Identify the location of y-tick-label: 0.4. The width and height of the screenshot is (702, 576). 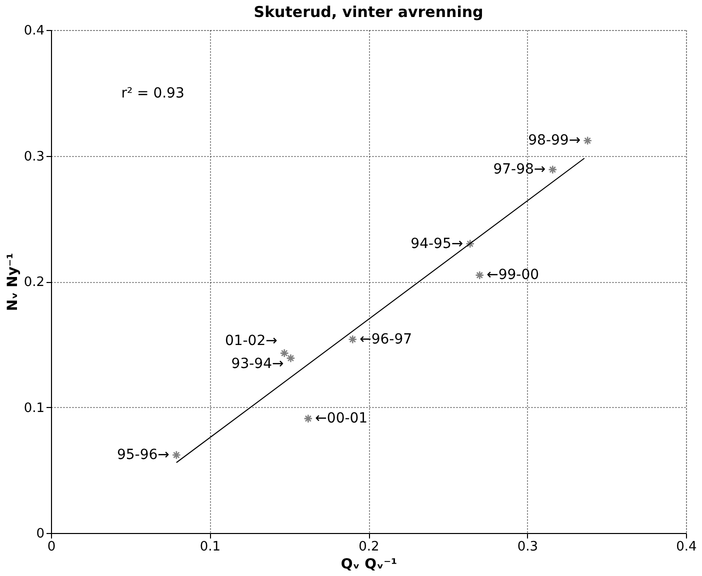
(34, 31).